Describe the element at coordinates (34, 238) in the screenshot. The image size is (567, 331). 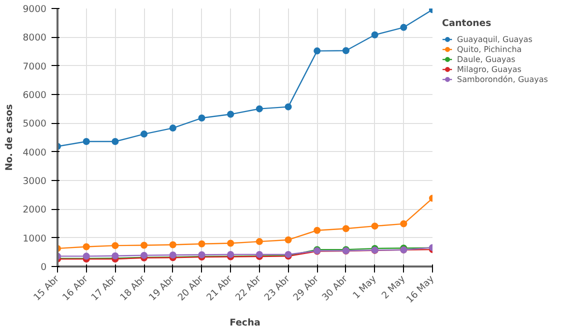
I see `y-tick-label: 1000` at that location.